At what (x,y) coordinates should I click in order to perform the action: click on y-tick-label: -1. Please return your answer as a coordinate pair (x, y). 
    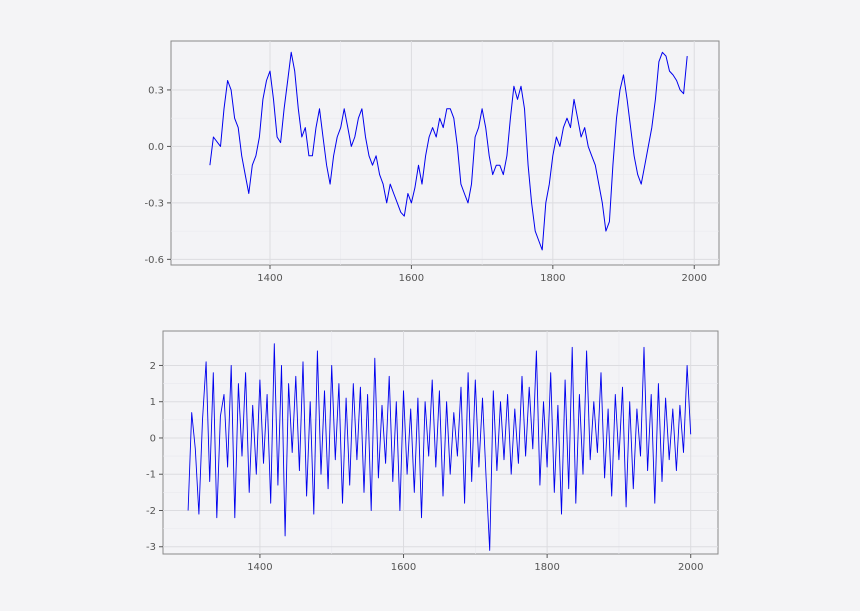
    Looking at the image, I should click on (151, 475).